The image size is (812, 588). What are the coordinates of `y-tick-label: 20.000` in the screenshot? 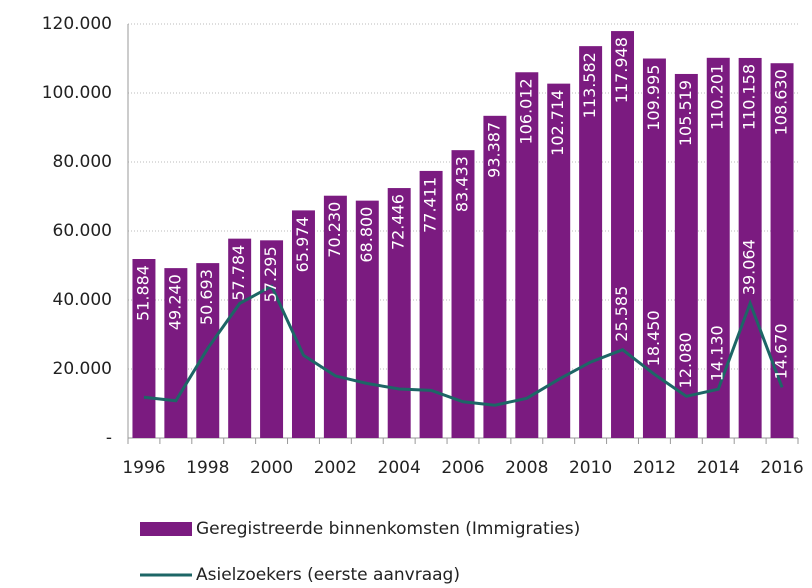 It's located at (82, 369).